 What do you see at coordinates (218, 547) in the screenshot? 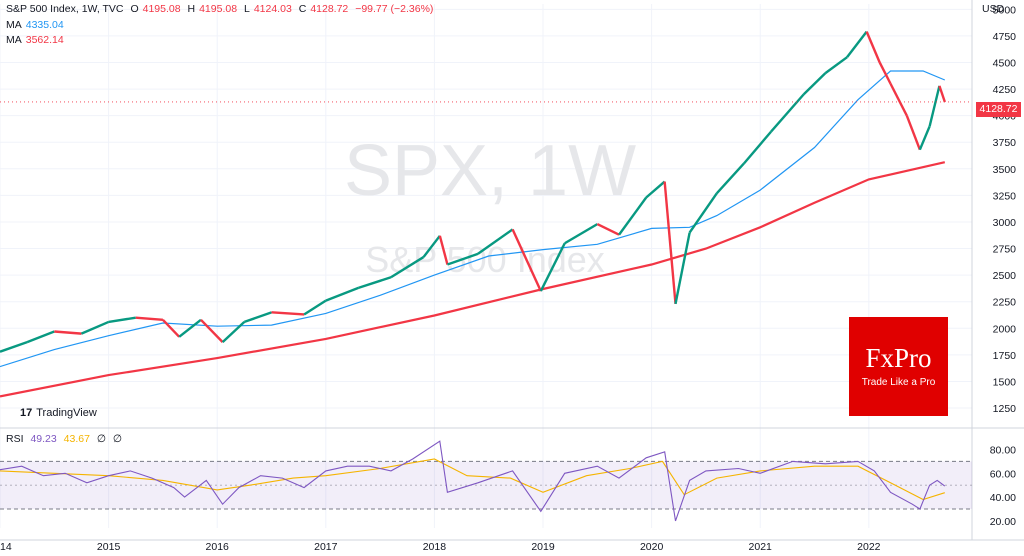
I see `time-tick-label: 2016` at bounding box center [218, 547].